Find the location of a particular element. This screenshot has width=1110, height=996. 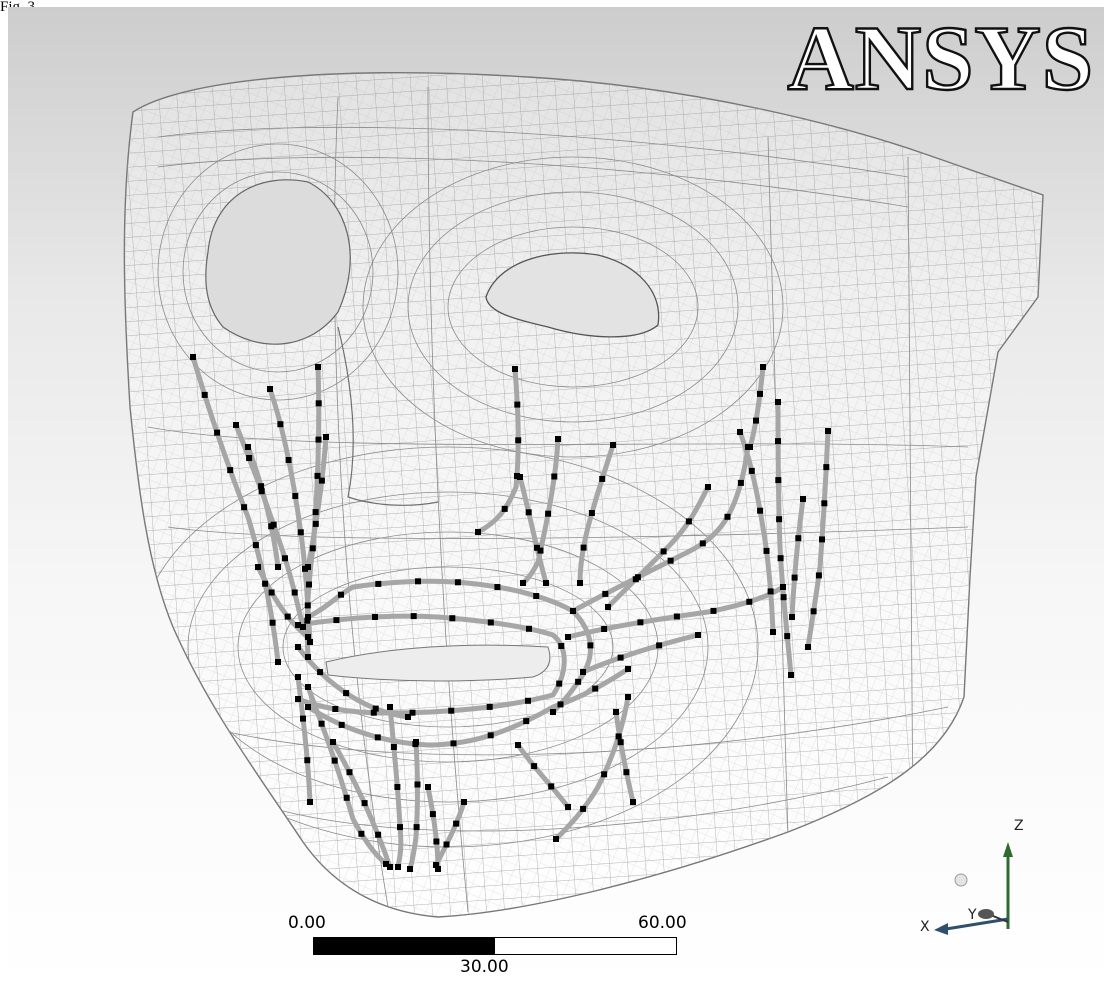

scale-bar is located at coordinates (495, 946).